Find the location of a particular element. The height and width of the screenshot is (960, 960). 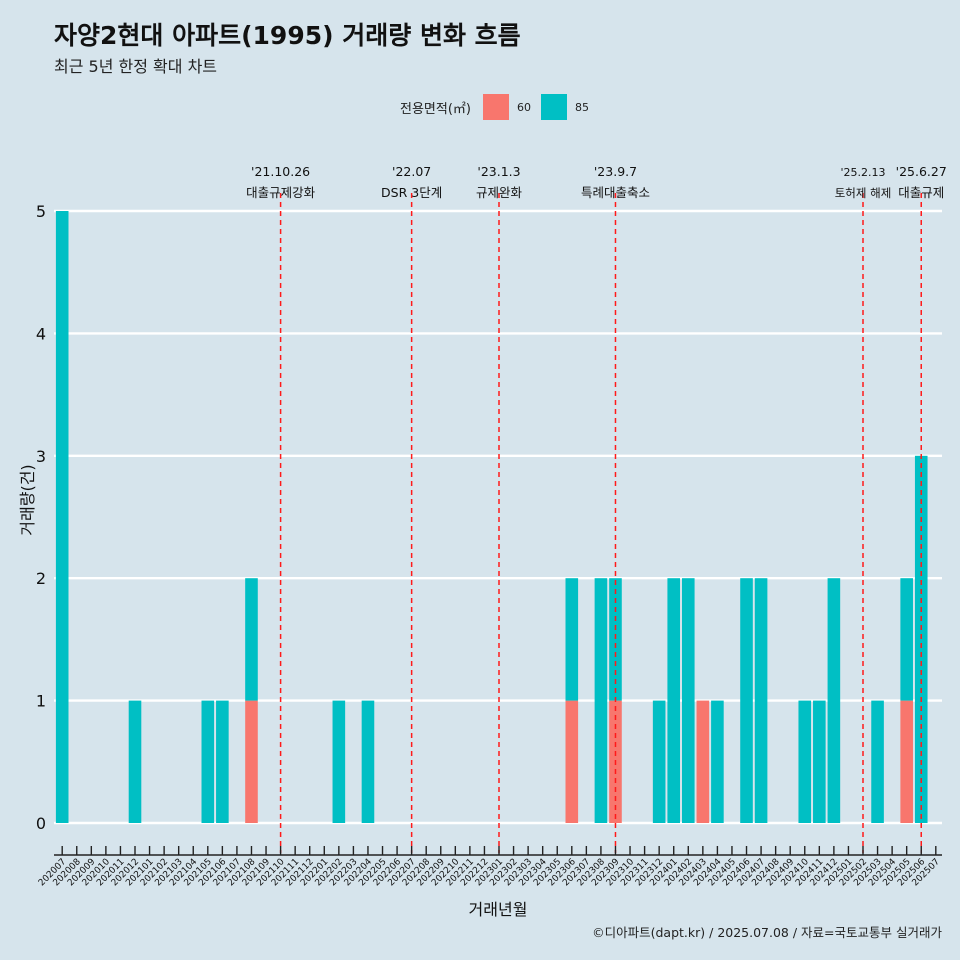

event-date: '25.2.13 is located at coordinates (862, 172).